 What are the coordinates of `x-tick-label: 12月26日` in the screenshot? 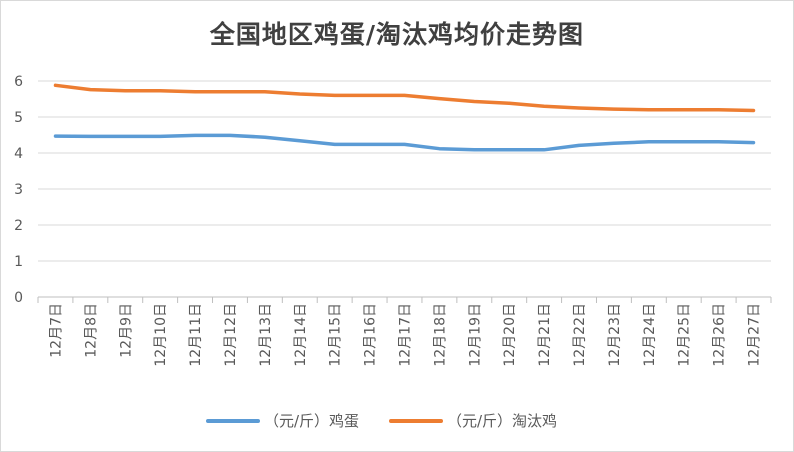 It's located at (720, 335).